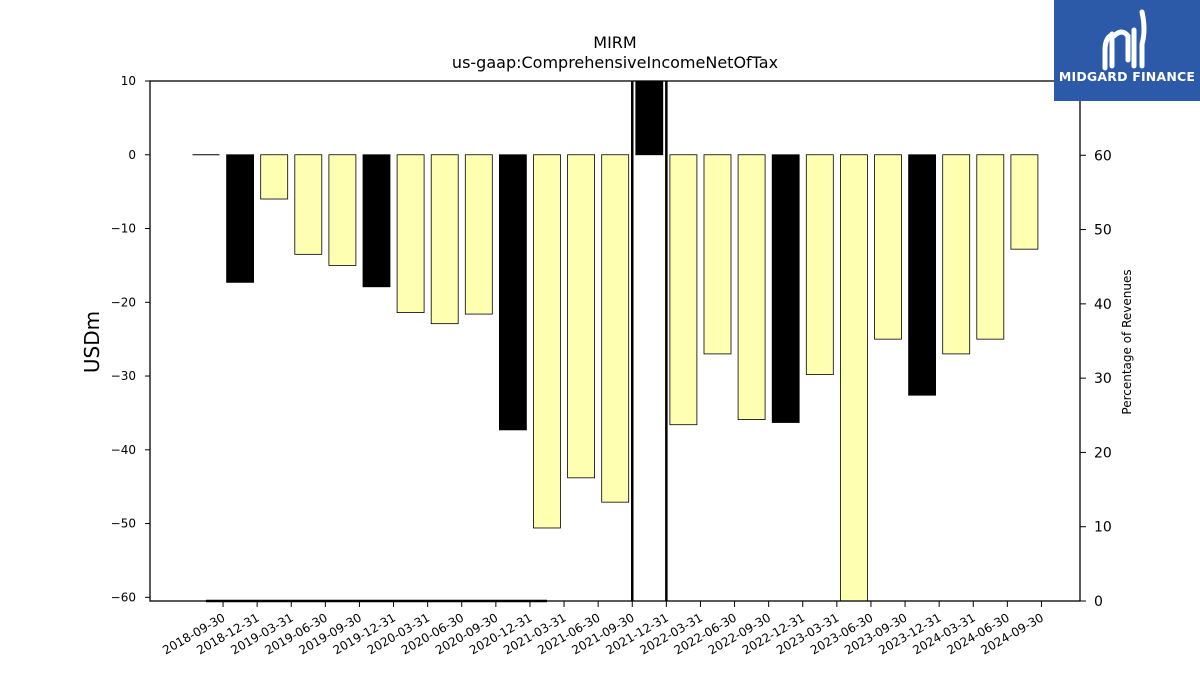 Image resolution: width=1200 pixels, height=675 pixels. I want to click on y2-tick-label: 10, so click(1103, 528).